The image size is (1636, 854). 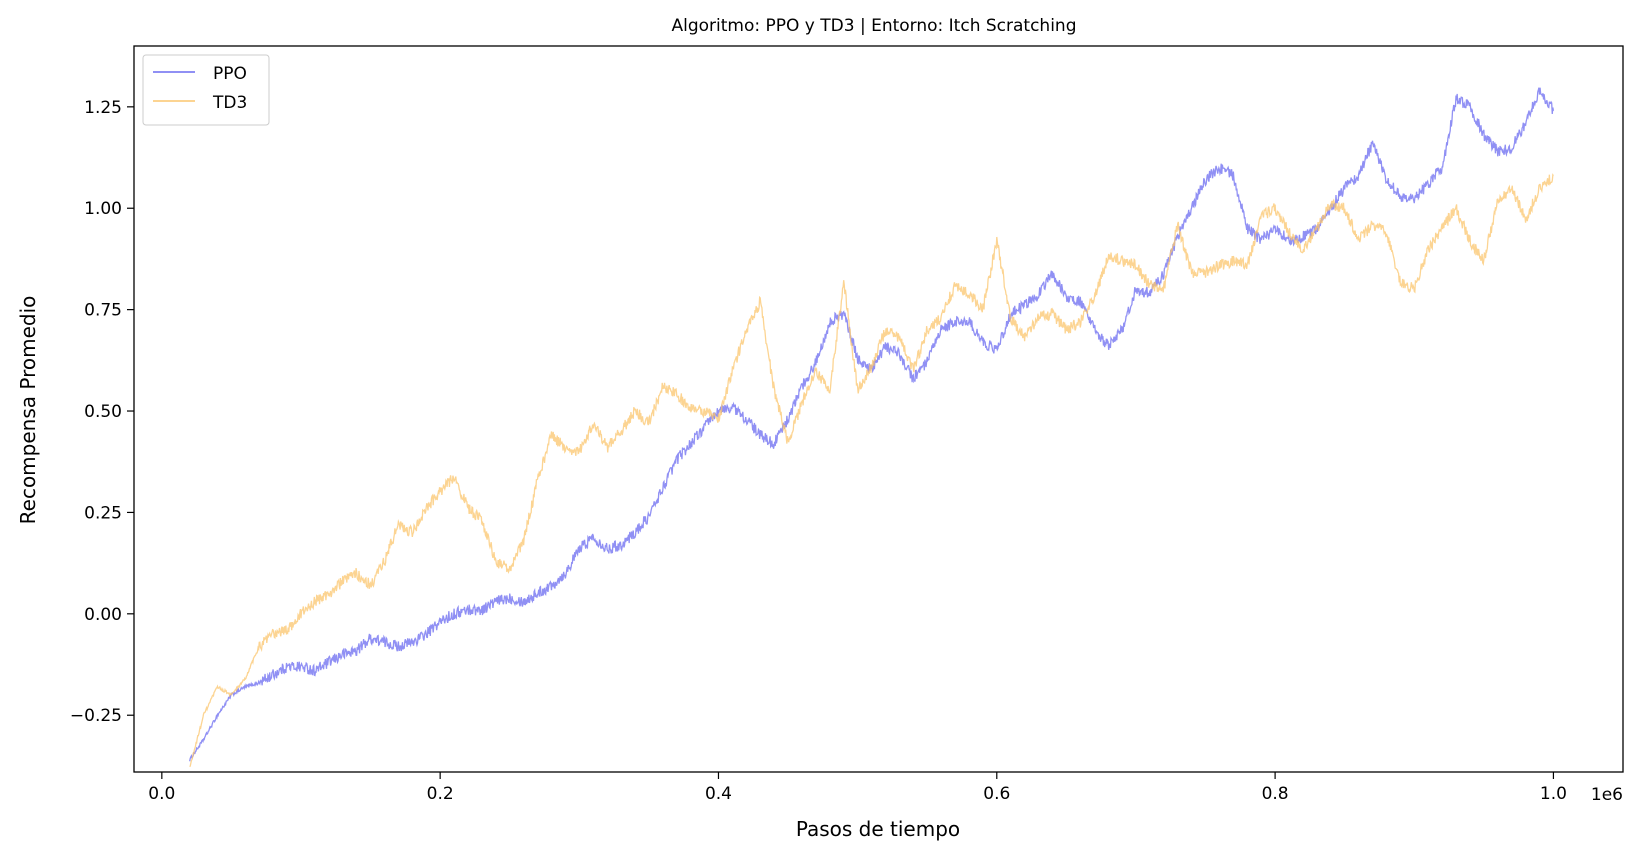 I want to click on x-tick-label: 1.0, so click(x=1553, y=794).